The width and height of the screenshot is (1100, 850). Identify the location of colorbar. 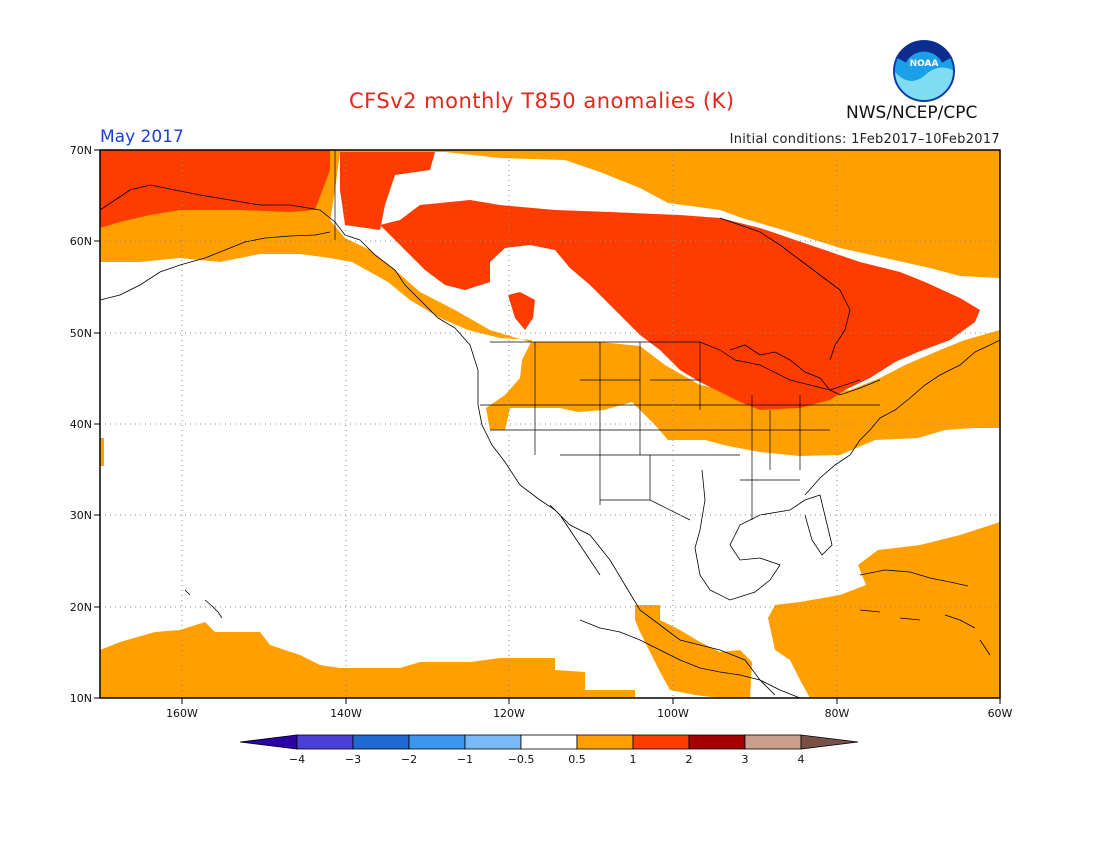
(549, 742).